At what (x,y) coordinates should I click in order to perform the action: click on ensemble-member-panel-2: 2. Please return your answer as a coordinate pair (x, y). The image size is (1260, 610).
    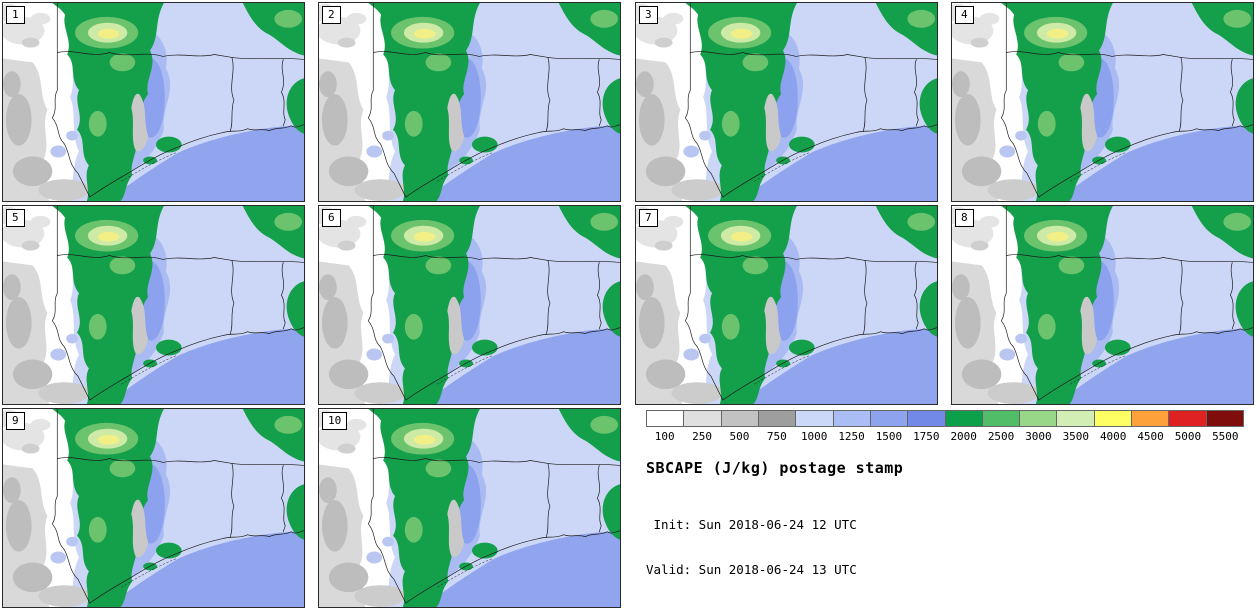
    Looking at the image, I should click on (469, 102).